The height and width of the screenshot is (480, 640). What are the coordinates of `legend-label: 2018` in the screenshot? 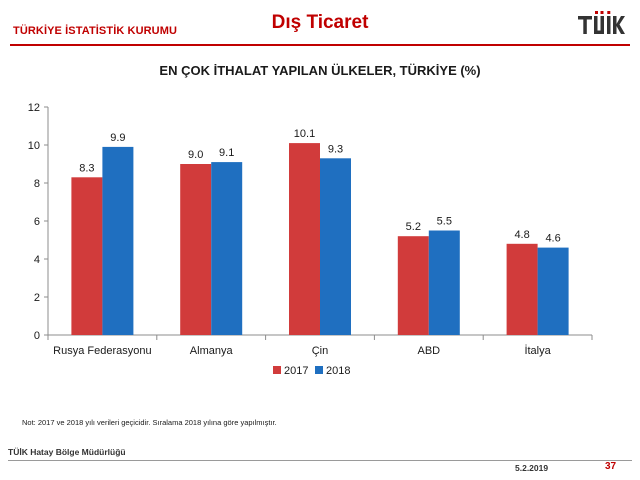 It's located at (338, 371).